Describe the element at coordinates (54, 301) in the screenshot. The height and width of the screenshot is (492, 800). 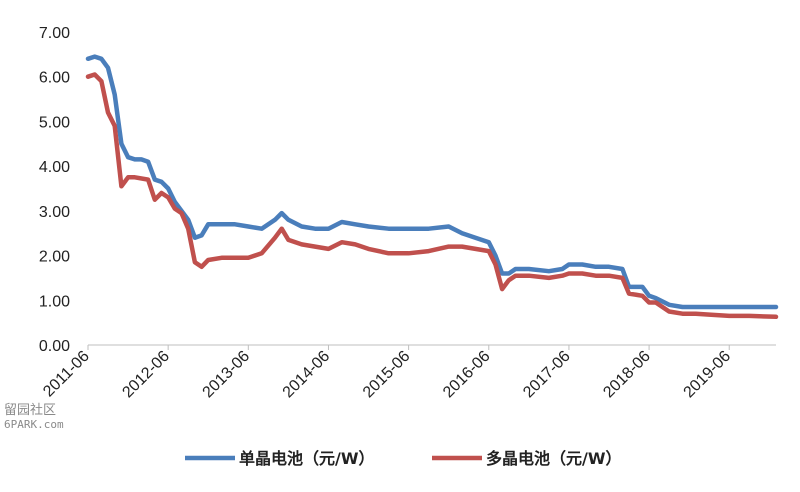
I see `y-tick-label: 1.00` at that location.